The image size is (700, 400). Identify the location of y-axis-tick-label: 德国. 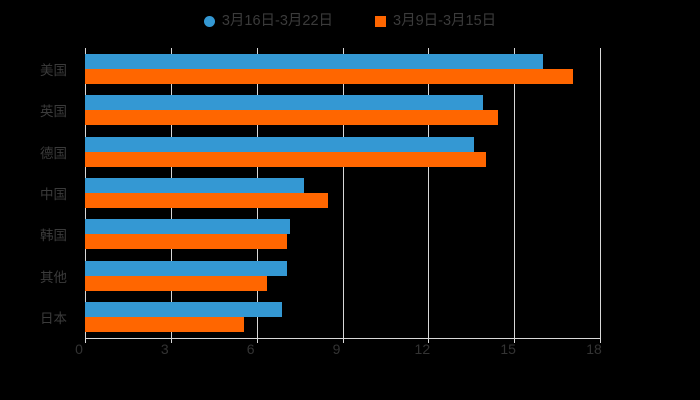
(53, 153).